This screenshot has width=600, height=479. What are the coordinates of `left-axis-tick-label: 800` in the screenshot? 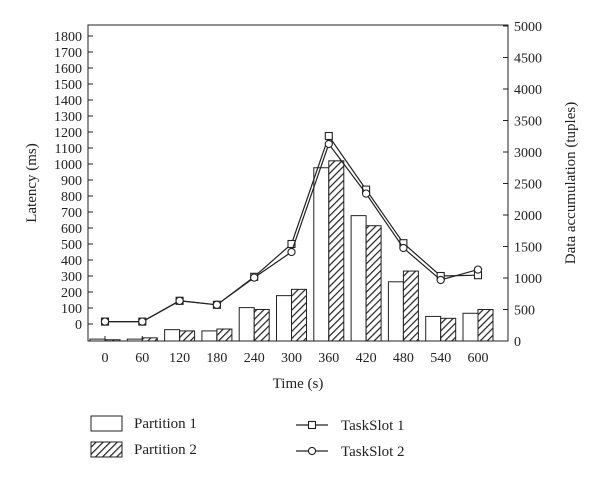 It's located at (71, 197).